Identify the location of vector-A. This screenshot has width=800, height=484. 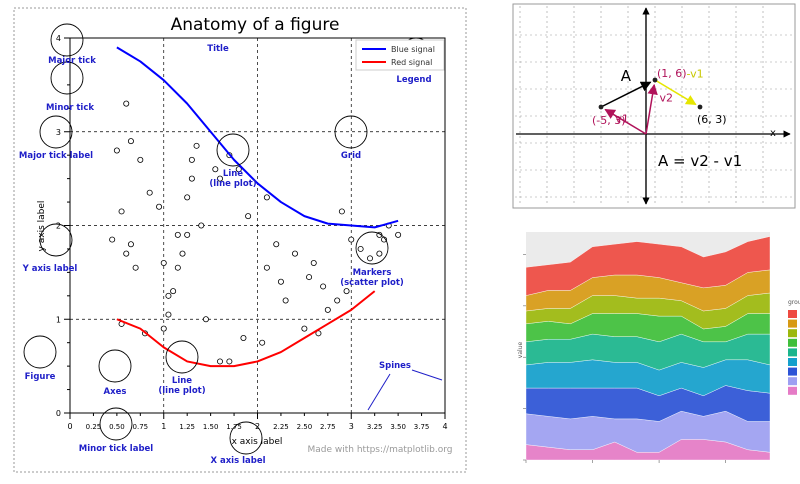
(626, 94).